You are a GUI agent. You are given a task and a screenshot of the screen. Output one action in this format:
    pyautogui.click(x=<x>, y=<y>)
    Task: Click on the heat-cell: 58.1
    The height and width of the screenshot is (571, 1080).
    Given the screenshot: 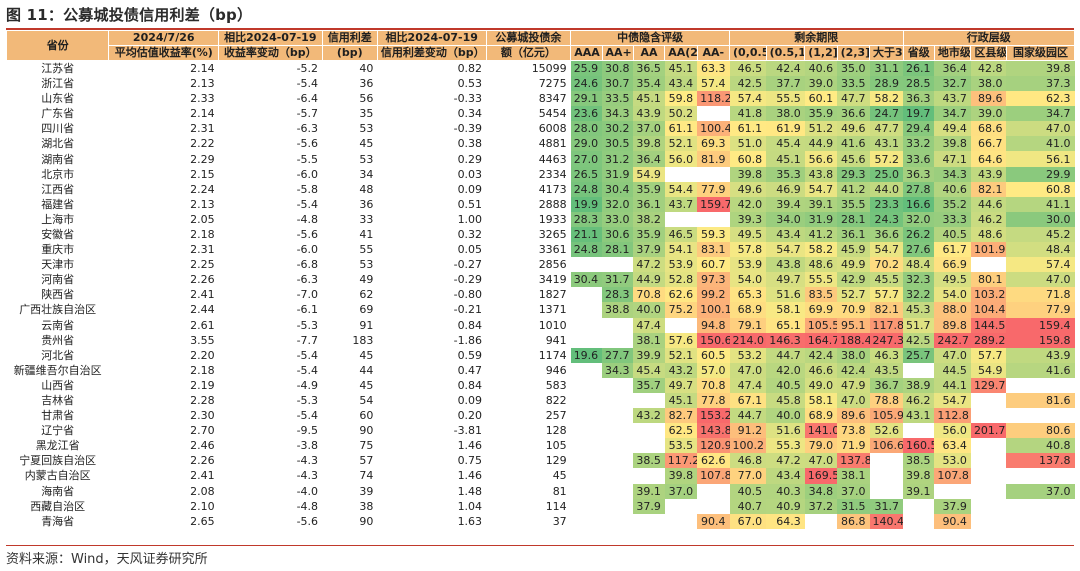 What is the action you would take?
    pyautogui.click(x=785, y=310)
    